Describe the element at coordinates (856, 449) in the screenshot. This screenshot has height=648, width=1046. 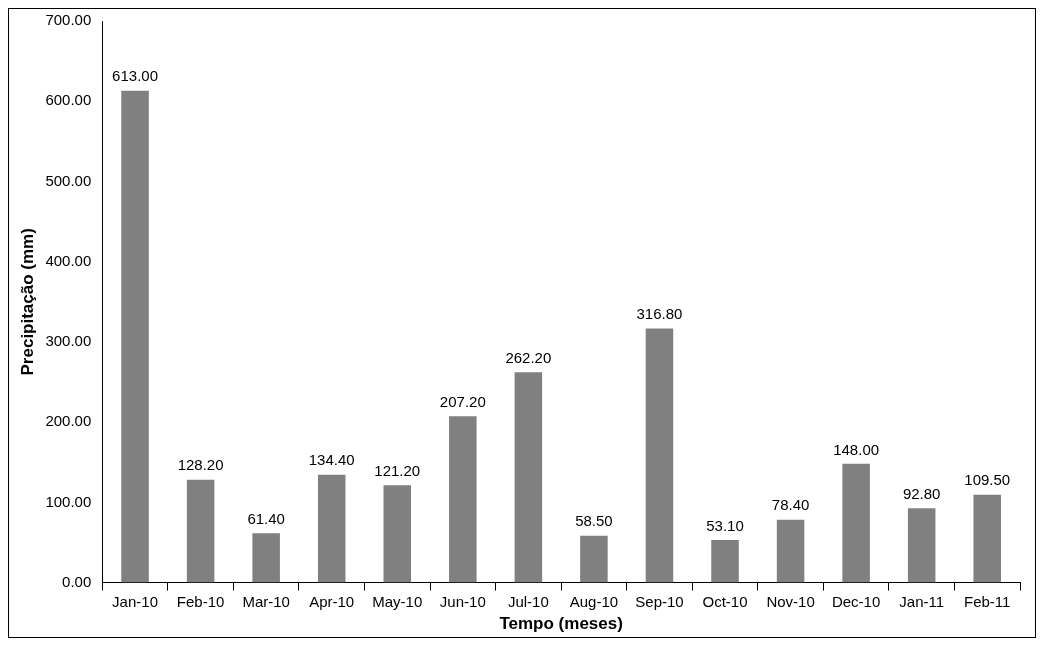
I see `data-label: 148.00` at that location.